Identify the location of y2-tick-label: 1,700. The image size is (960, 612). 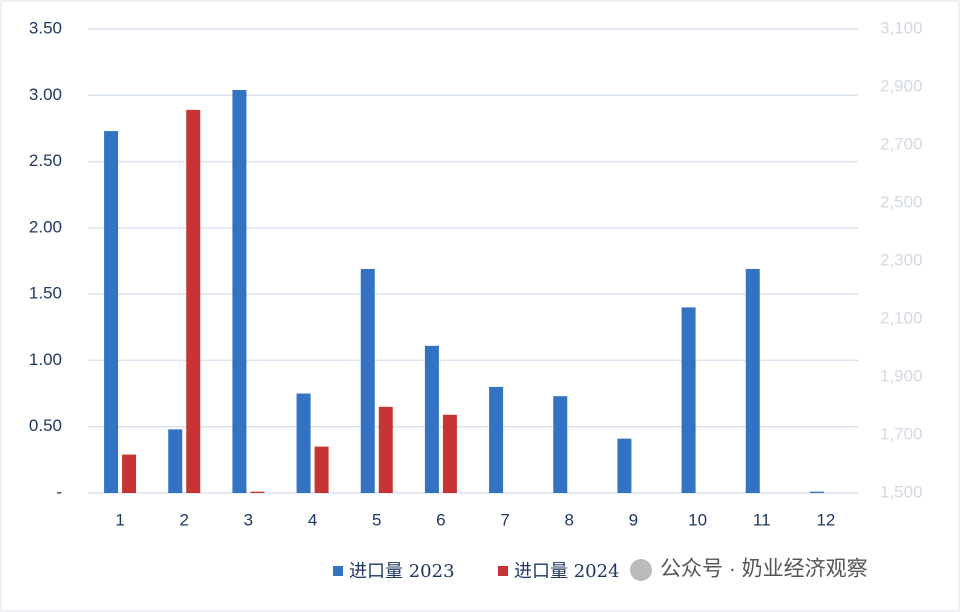
(901, 433).